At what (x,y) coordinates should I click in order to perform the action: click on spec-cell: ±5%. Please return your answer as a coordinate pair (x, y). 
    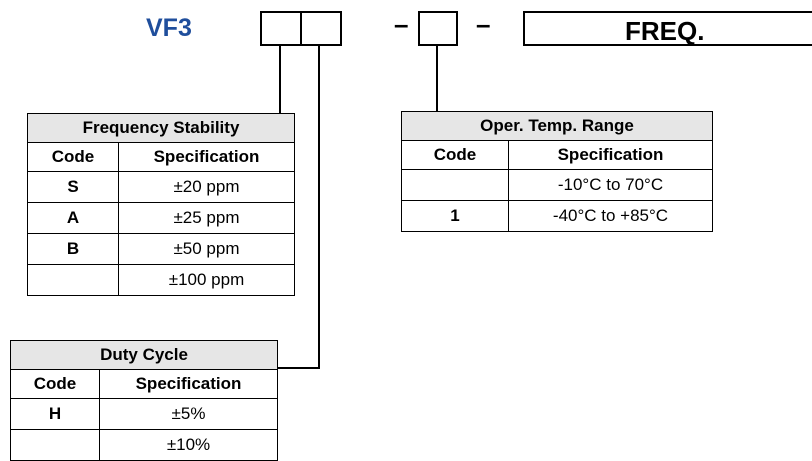
    Looking at the image, I should click on (188, 414).